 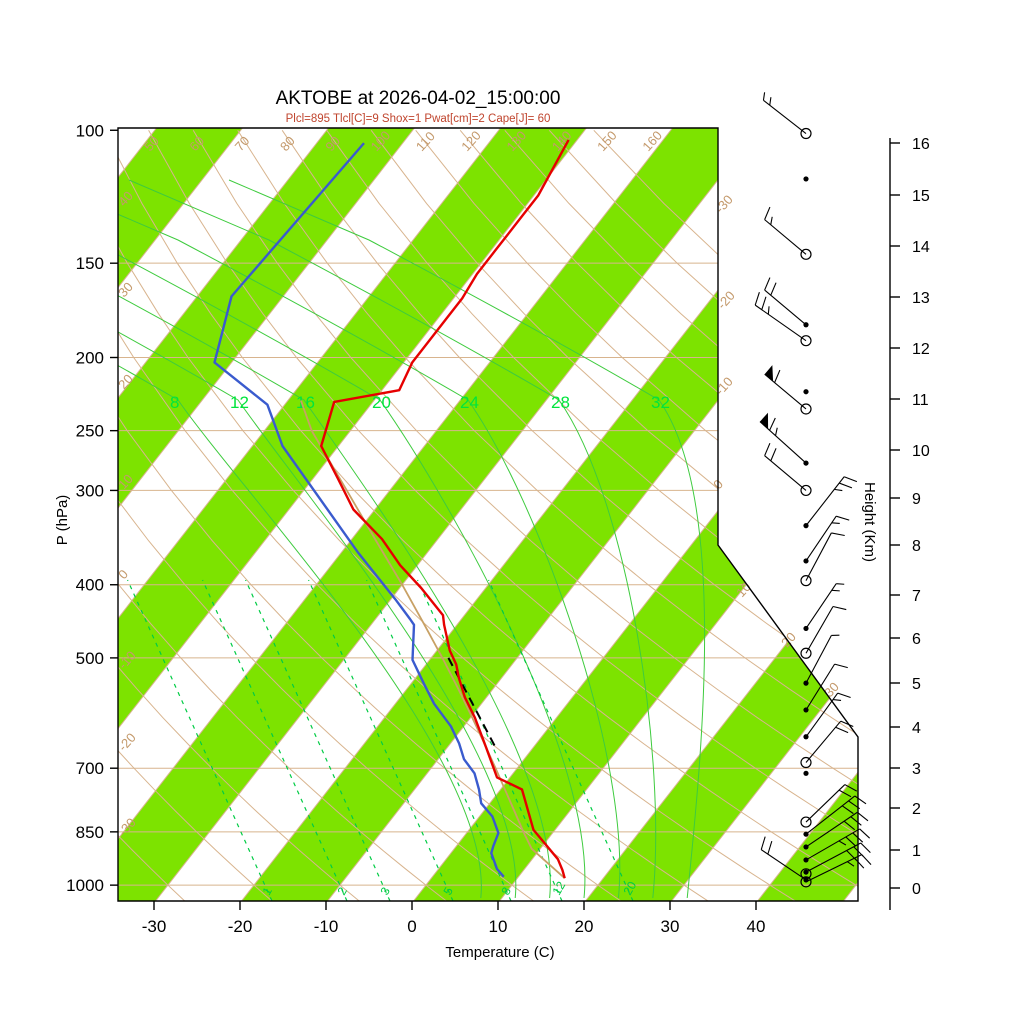 What do you see at coordinates (920, 400) in the screenshot?
I see `svg-text: 11` at bounding box center [920, 400].